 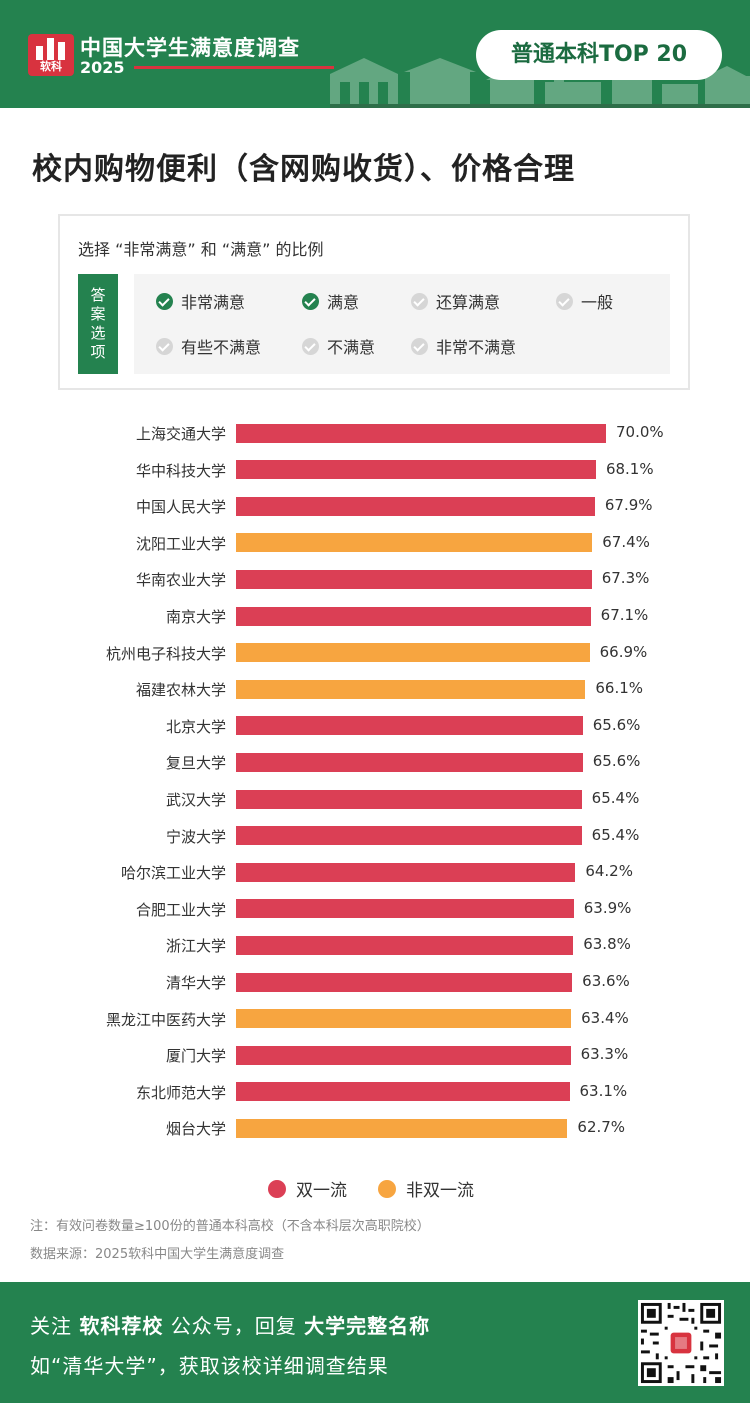 I want to click on data-label: 63.6%, so click(x=606, y=981).